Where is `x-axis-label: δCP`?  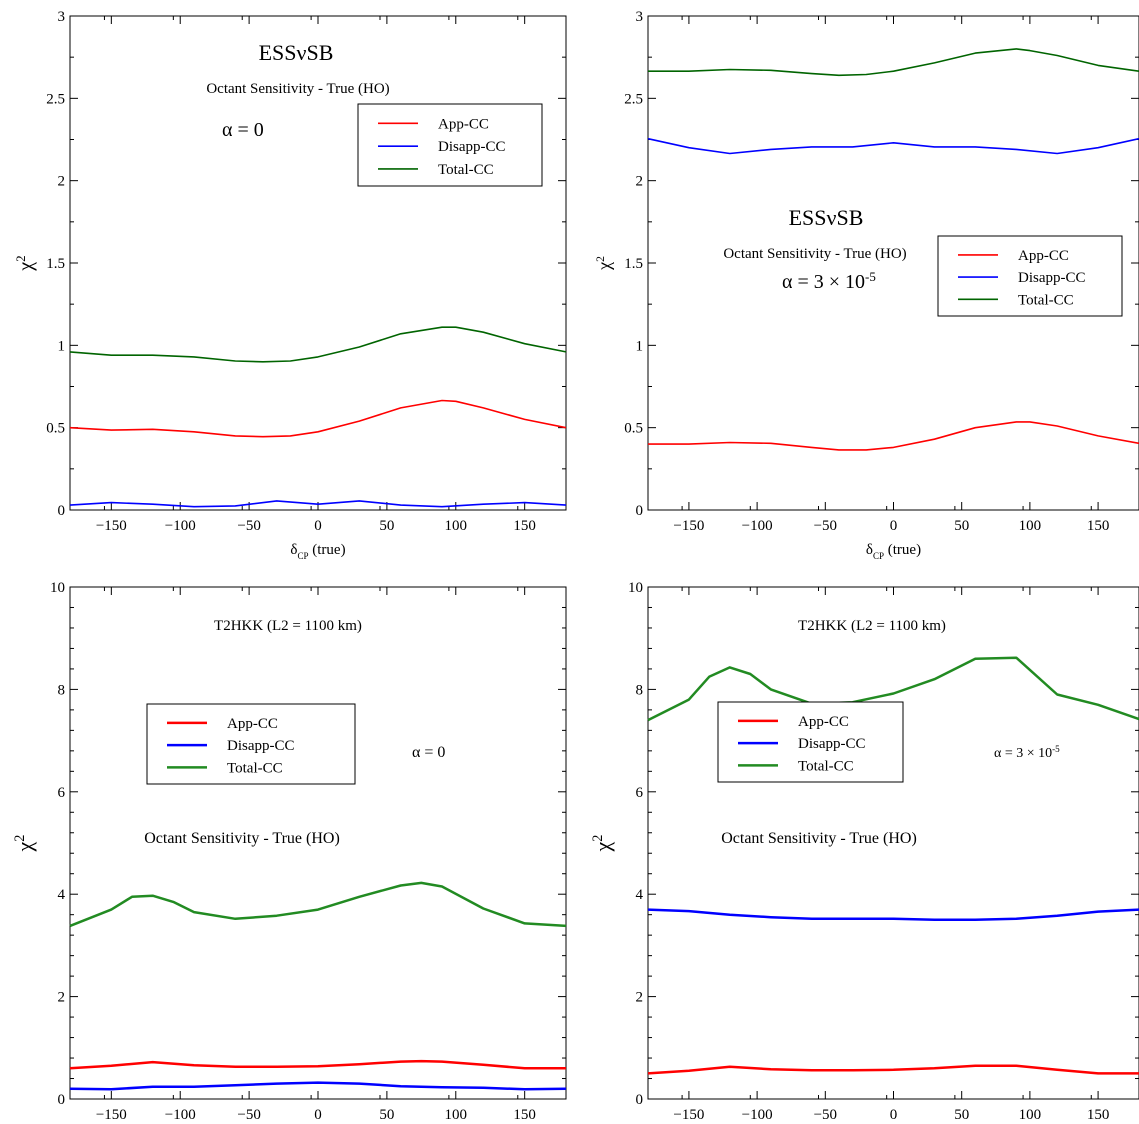 x-axis-label: δCP is located at coordinates (318, 1123).